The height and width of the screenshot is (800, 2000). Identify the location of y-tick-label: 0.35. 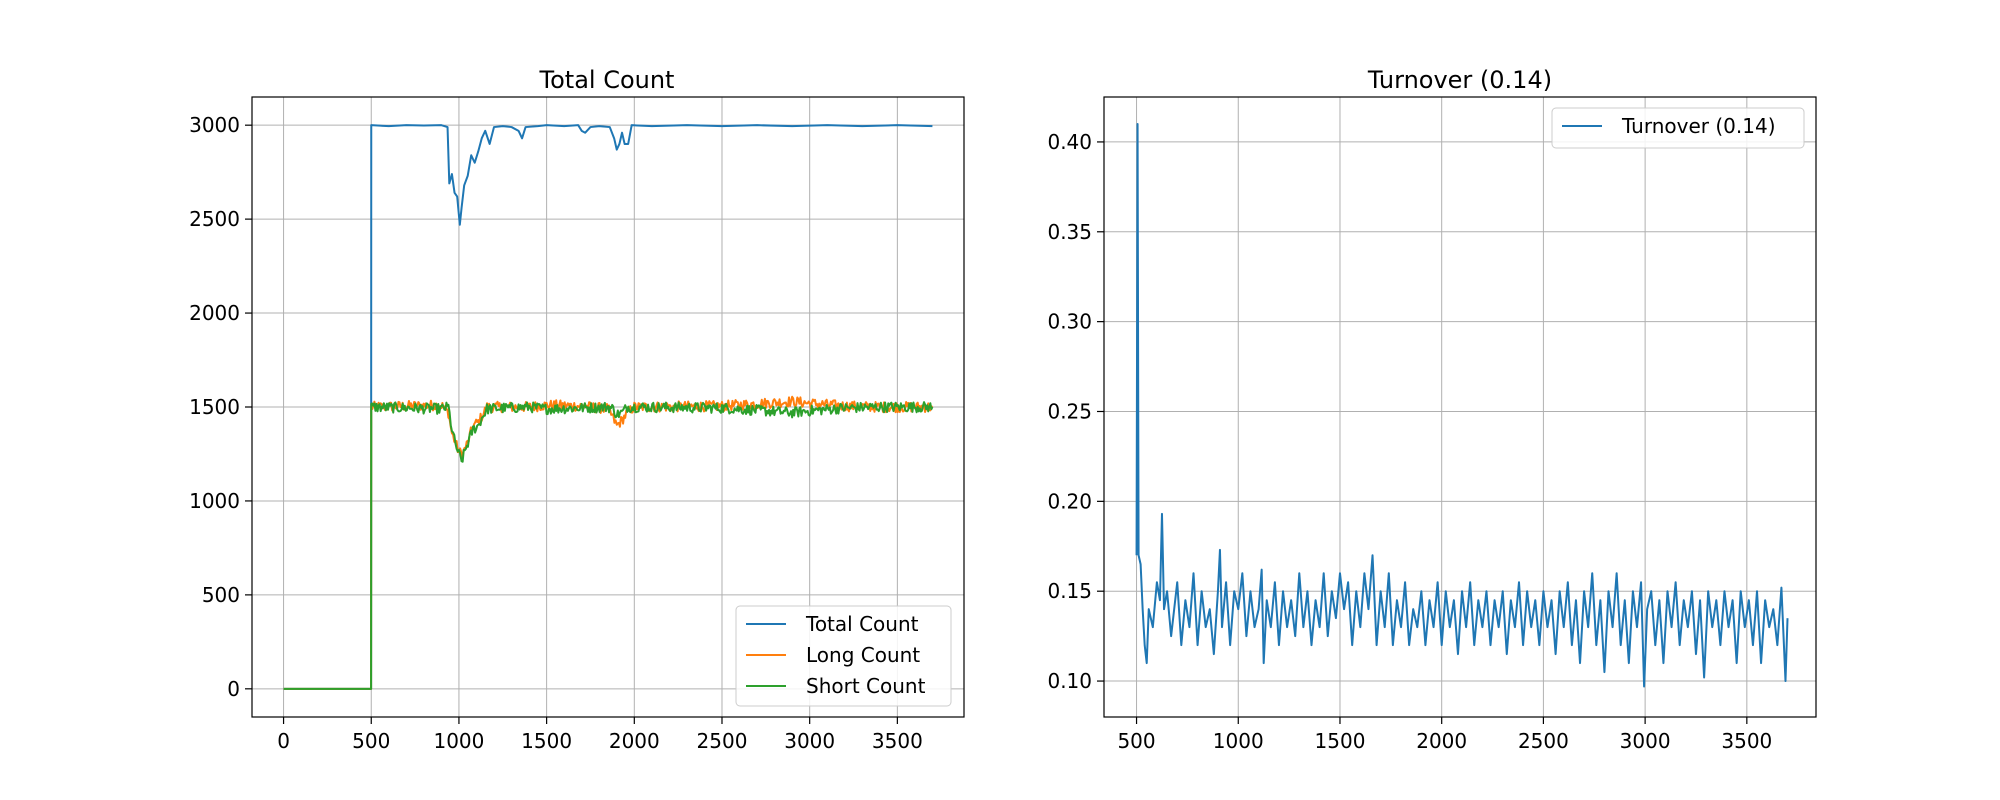
(1069, 232).